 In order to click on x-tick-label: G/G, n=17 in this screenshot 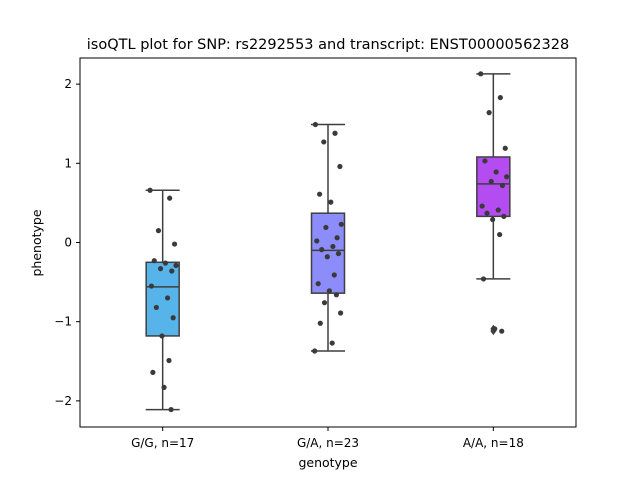, I will do `click(162, 443)`.